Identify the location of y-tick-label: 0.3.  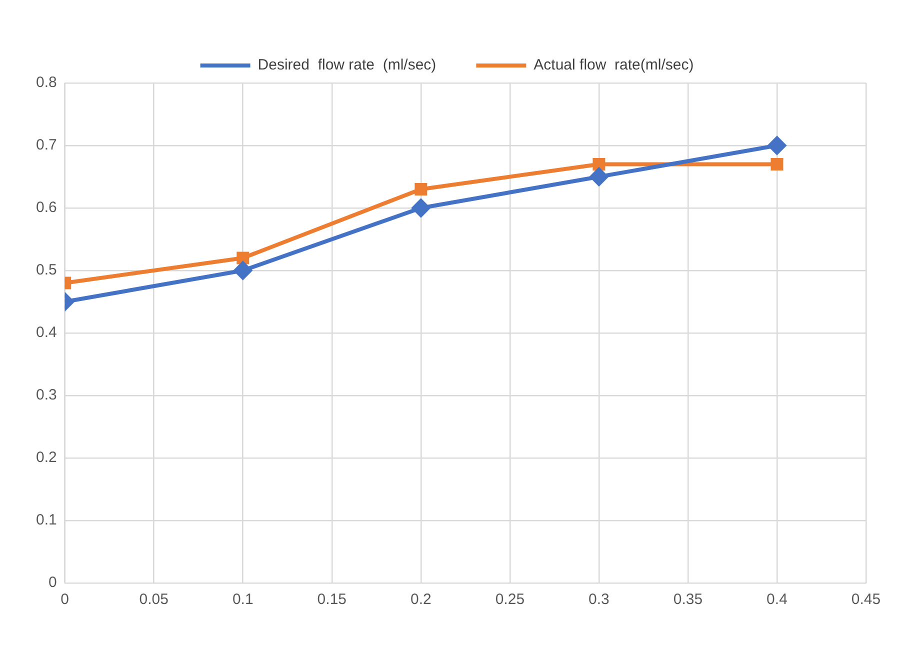
(46, 395).